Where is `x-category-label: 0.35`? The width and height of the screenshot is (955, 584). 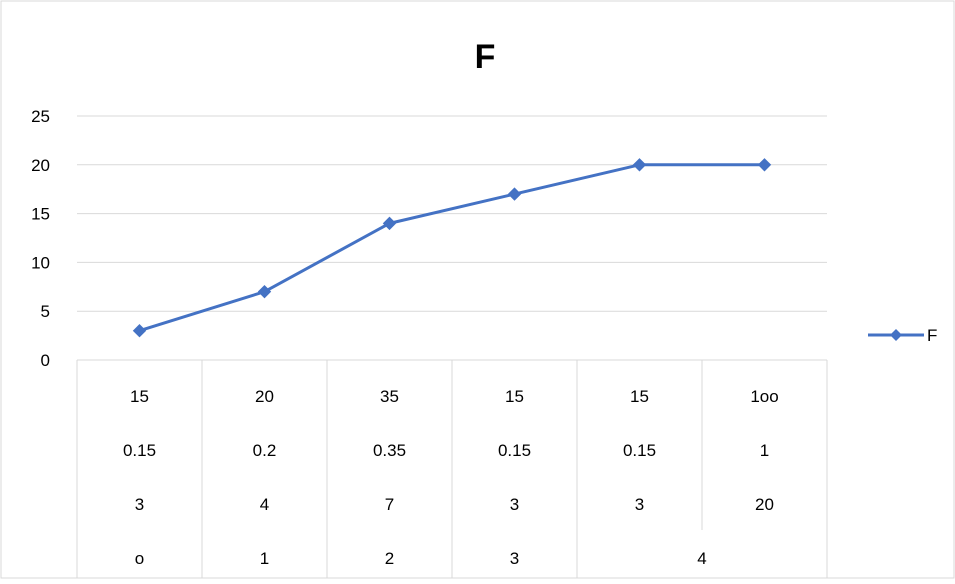
x-category-label: 0.35 is located at coordinates (389, 450).